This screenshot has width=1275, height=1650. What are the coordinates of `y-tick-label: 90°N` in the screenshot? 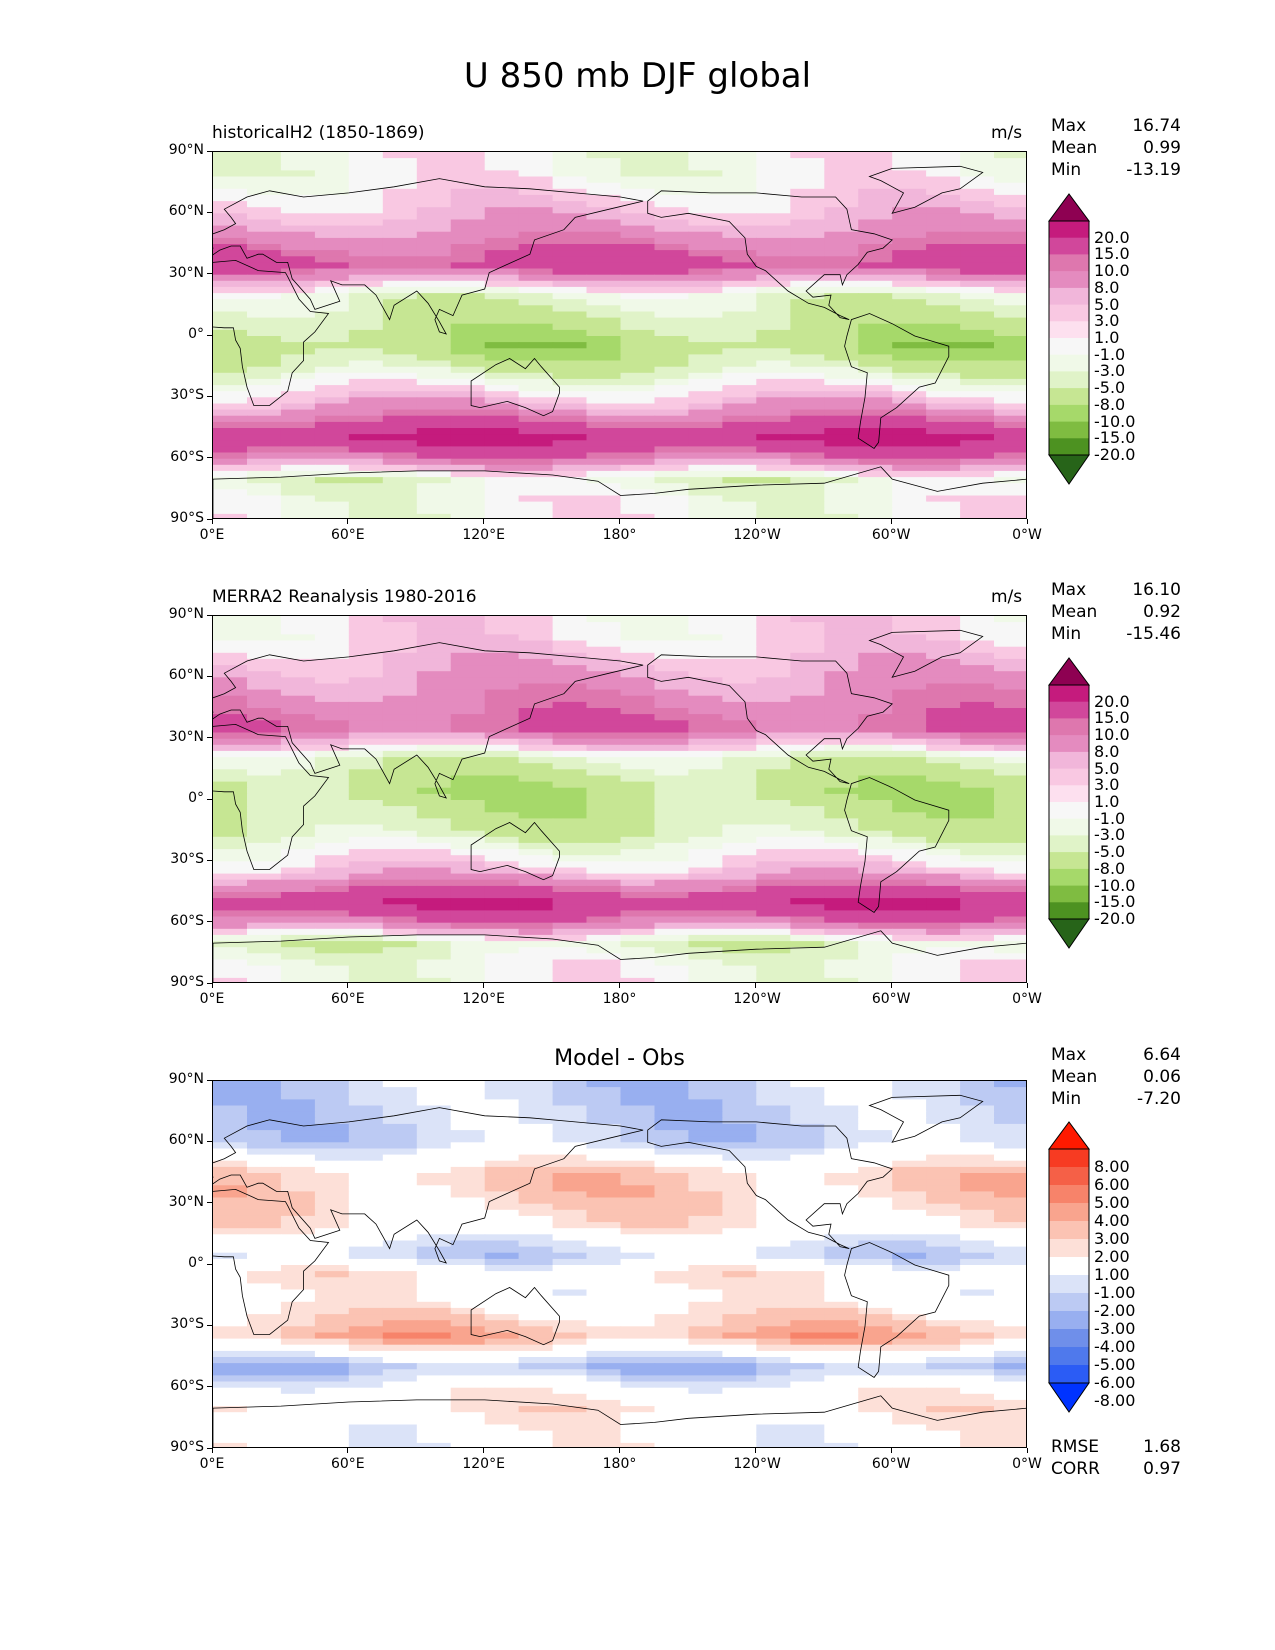 It's located at (186, 614).